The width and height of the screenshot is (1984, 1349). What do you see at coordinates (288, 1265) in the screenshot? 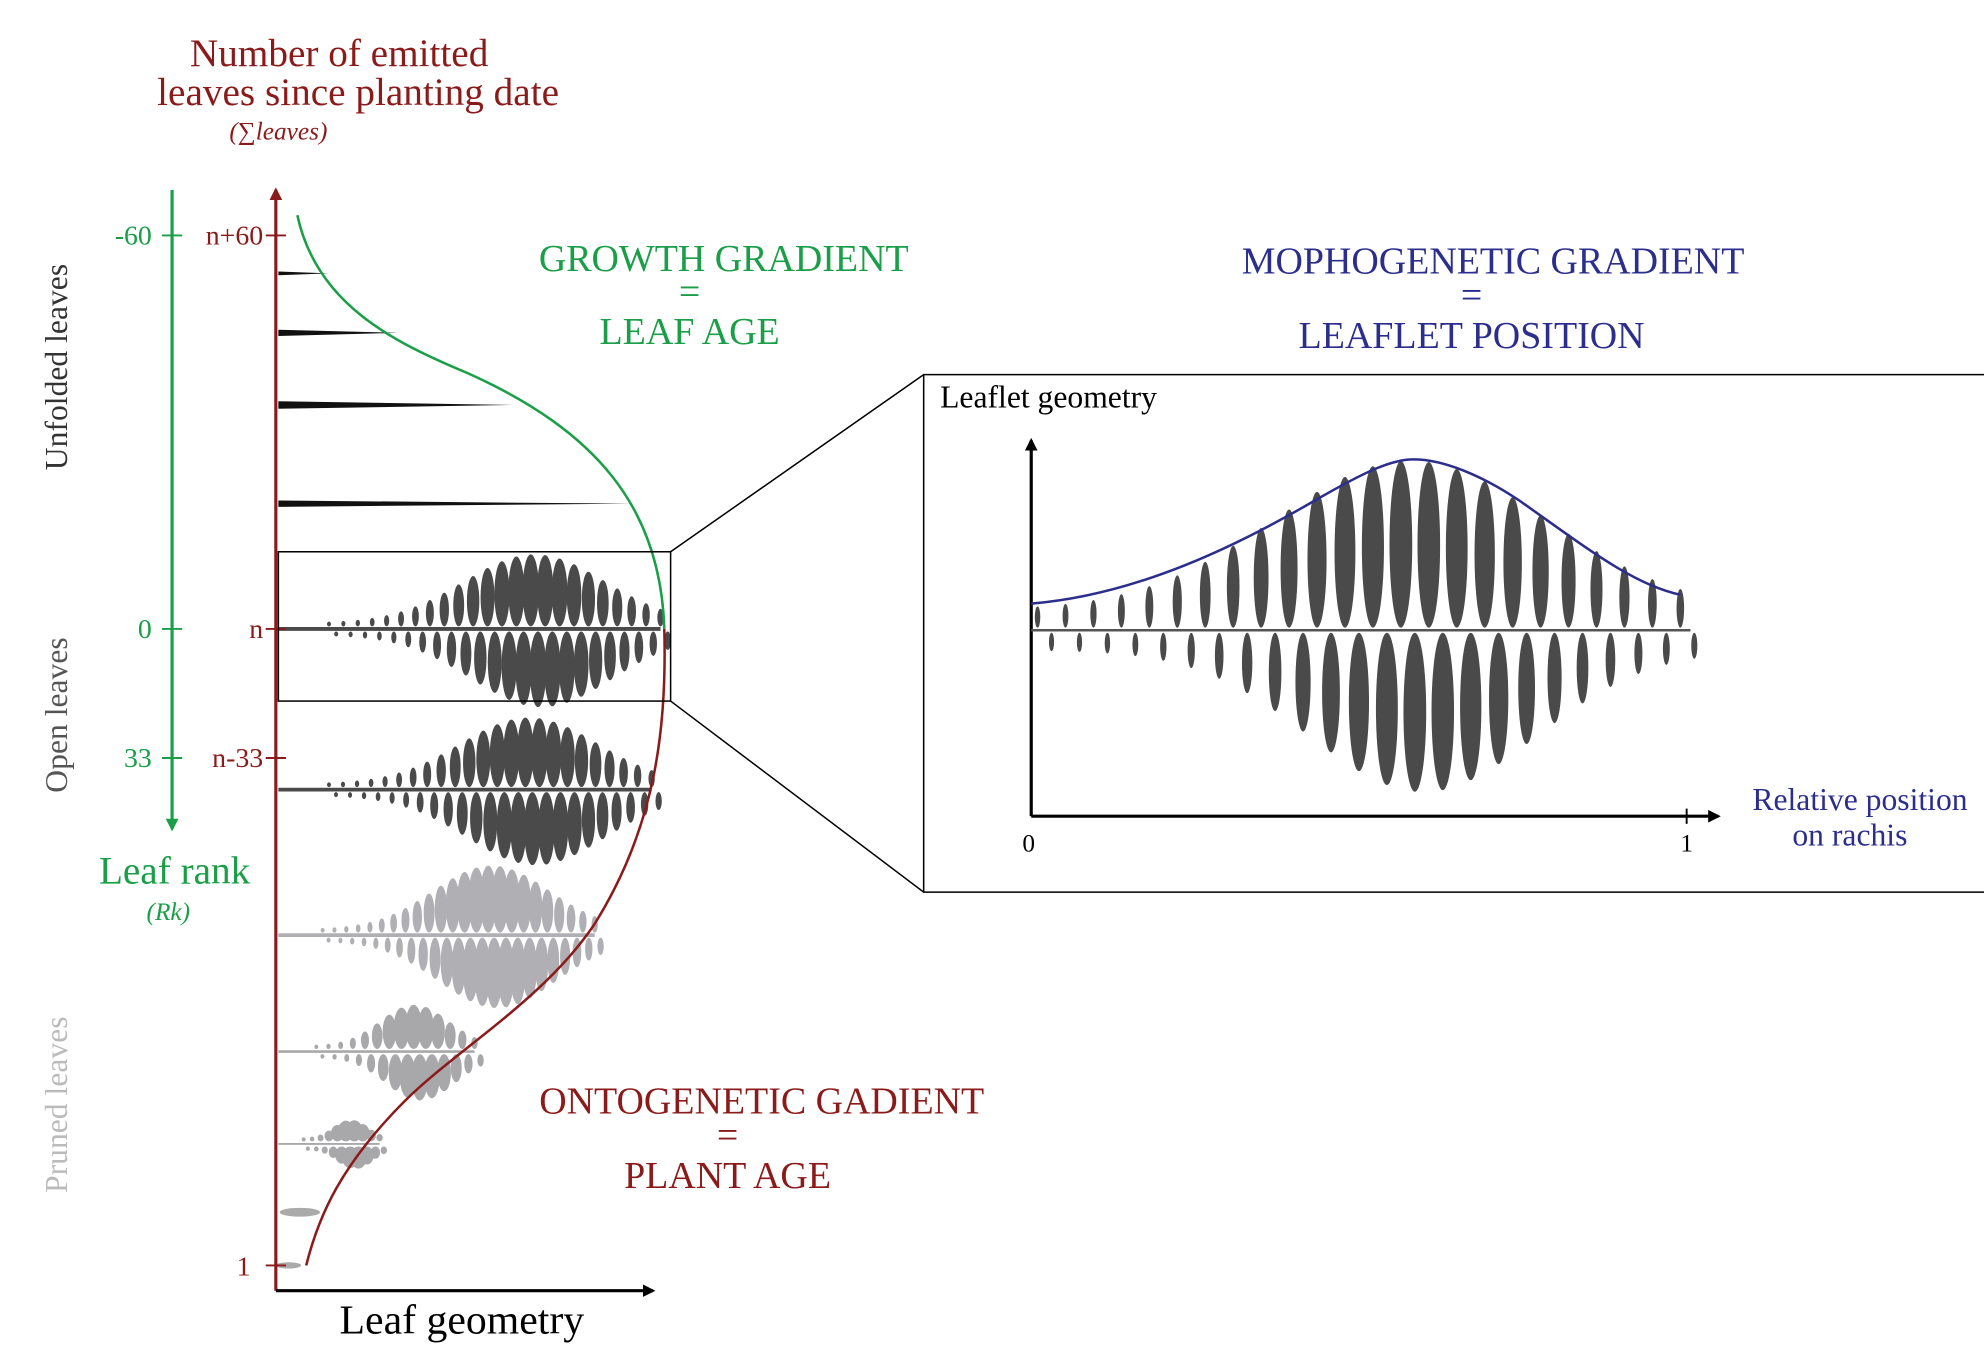
I see `pruned-leaf` at bounding box center [288, 1265].